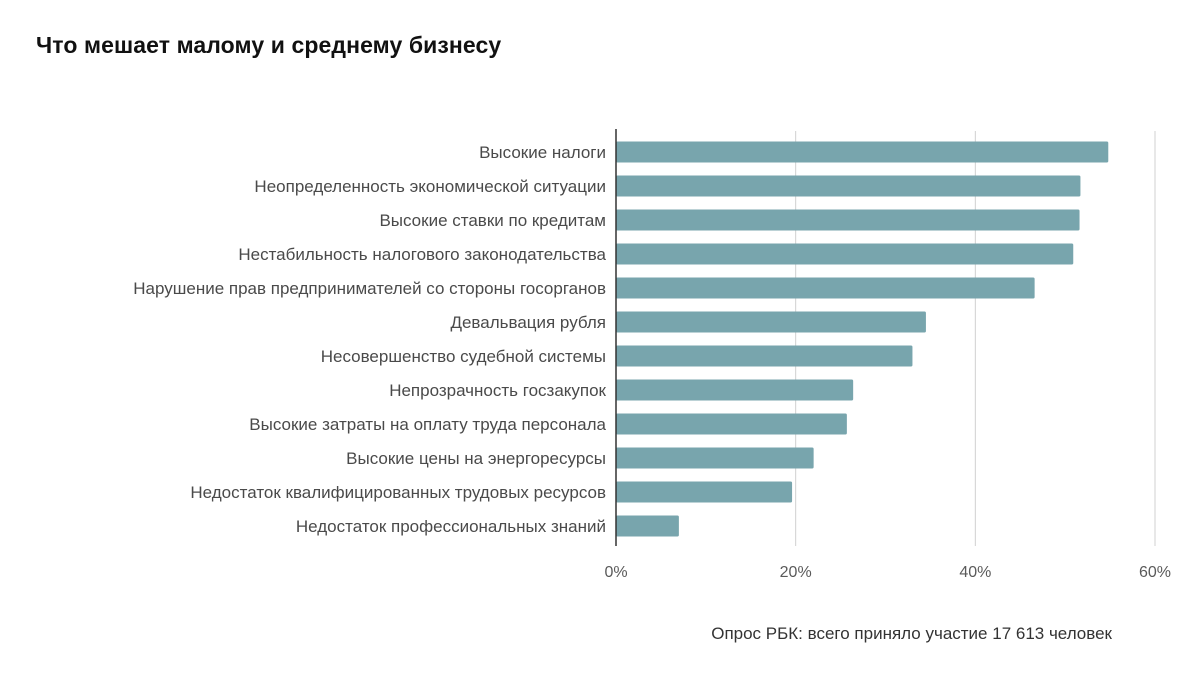 The image size is (1200, 683). I want to click on category-label: Высокие ставки по кредитам, so click(492, 220).